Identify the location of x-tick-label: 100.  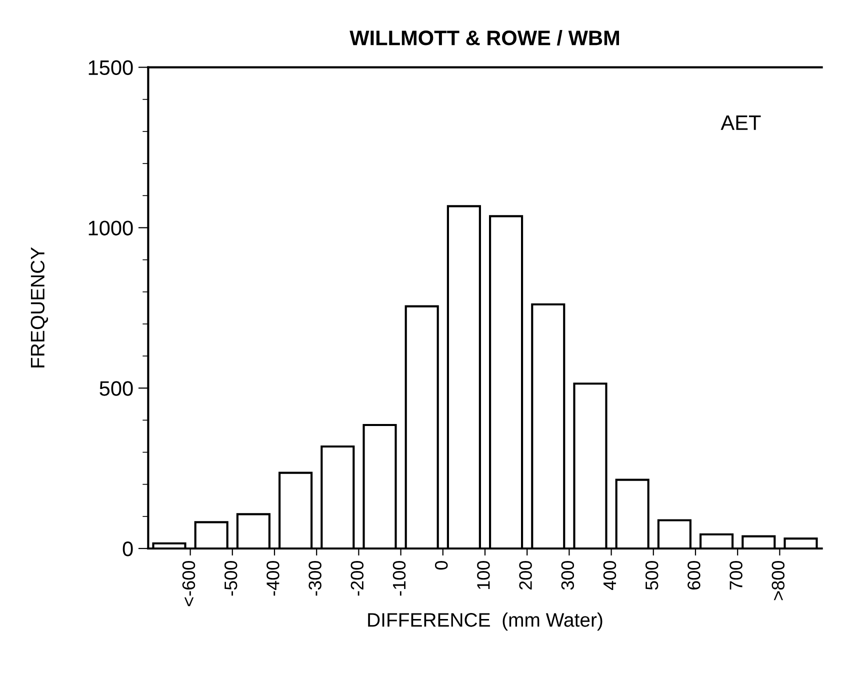
(483, 575).